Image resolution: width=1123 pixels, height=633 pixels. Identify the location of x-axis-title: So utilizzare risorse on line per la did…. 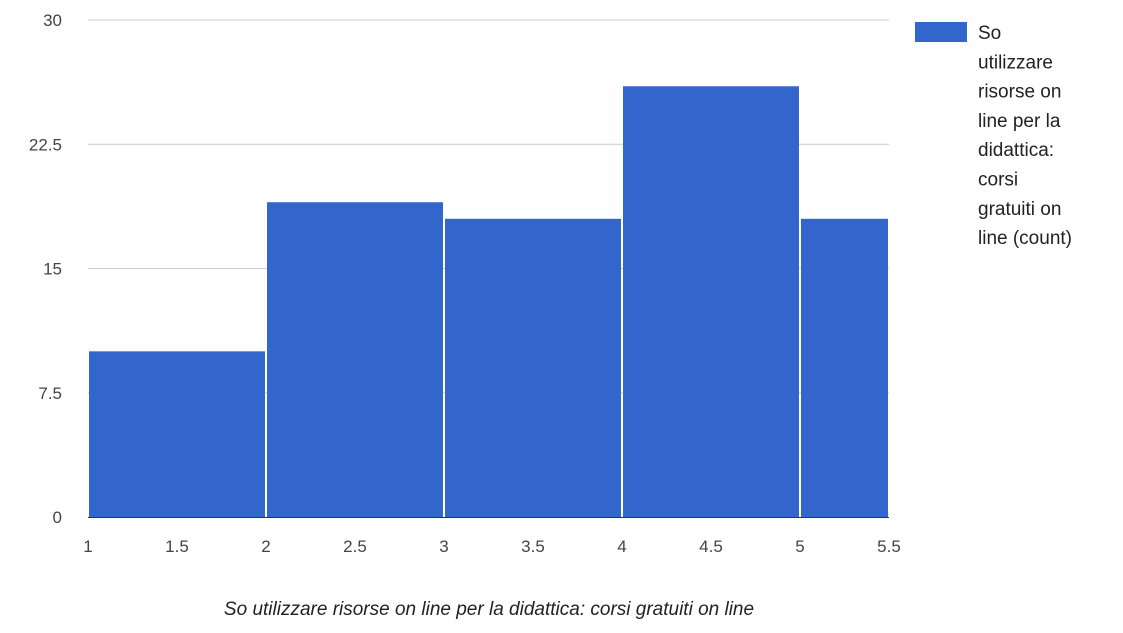
(489, 609).